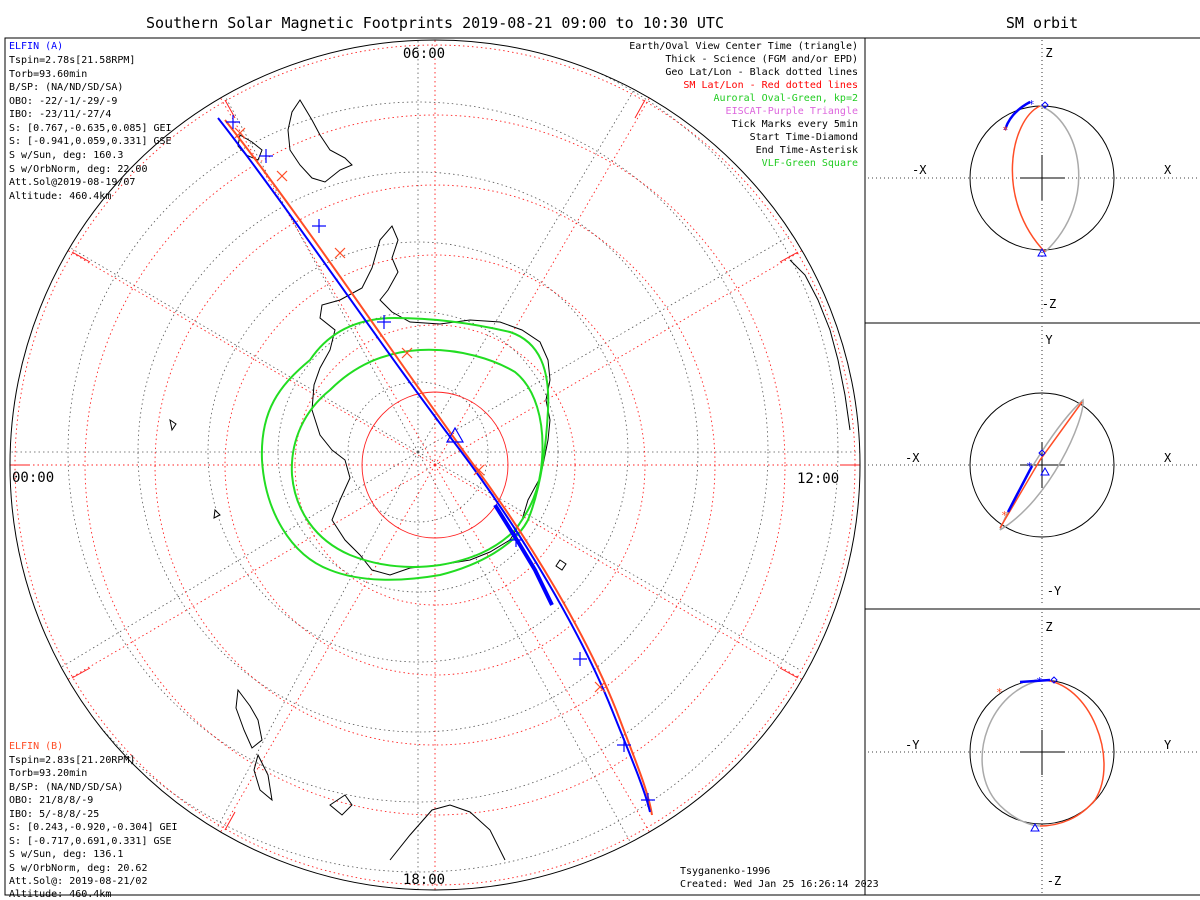  What do you see at coordinates (455, 434) in the screenshot?
I see `view-center-triangle` at bounding box center [455, 434].